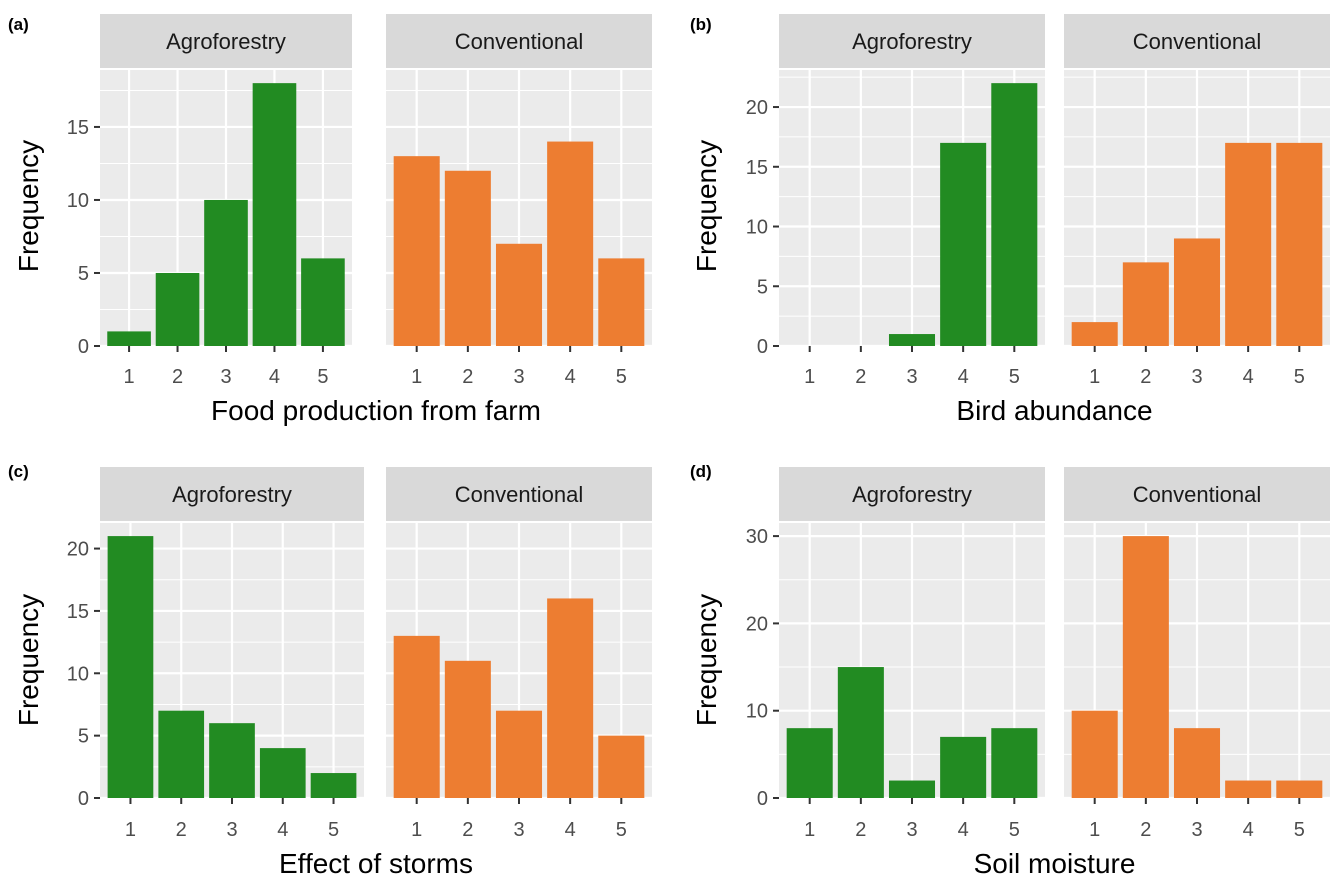 This screenshot has height=879, width=1331. What do you see at coordinates (1054, 410) in the screenshot?
I see `x-axis-title: Bird abundance` at bounding box center [1054, 410].